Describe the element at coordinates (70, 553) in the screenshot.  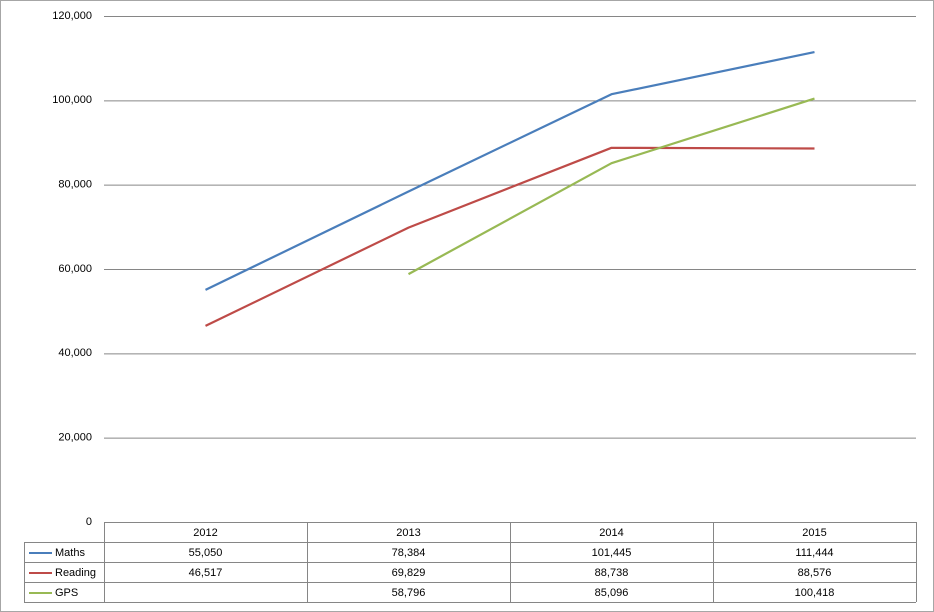
I see `legend-label: Maths` at that location.